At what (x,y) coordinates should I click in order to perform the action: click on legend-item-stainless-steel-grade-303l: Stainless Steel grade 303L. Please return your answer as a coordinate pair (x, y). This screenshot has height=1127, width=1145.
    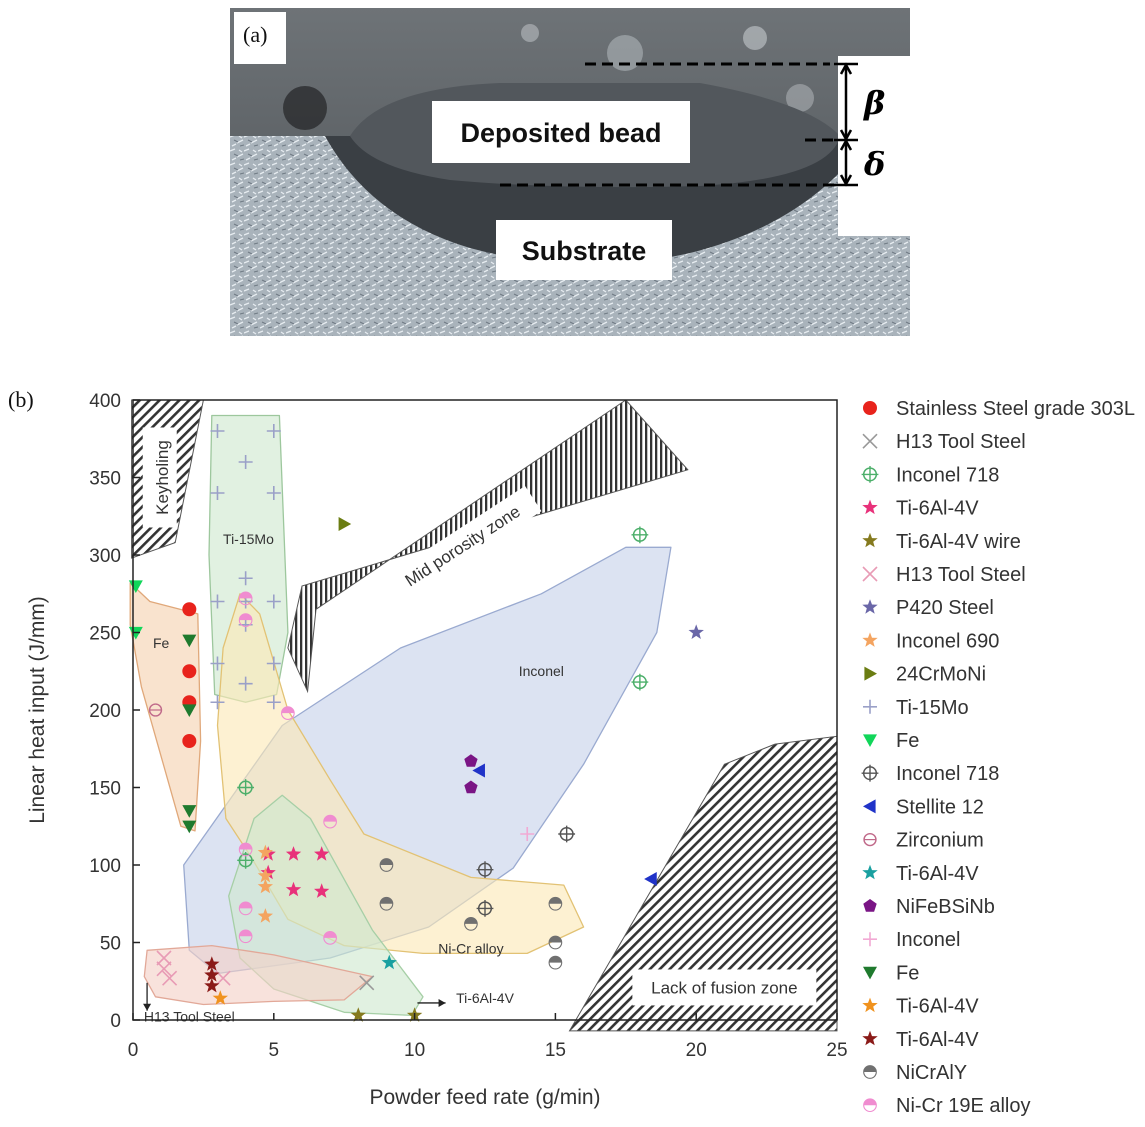
    Looking at the image, I should click on (999, 409).